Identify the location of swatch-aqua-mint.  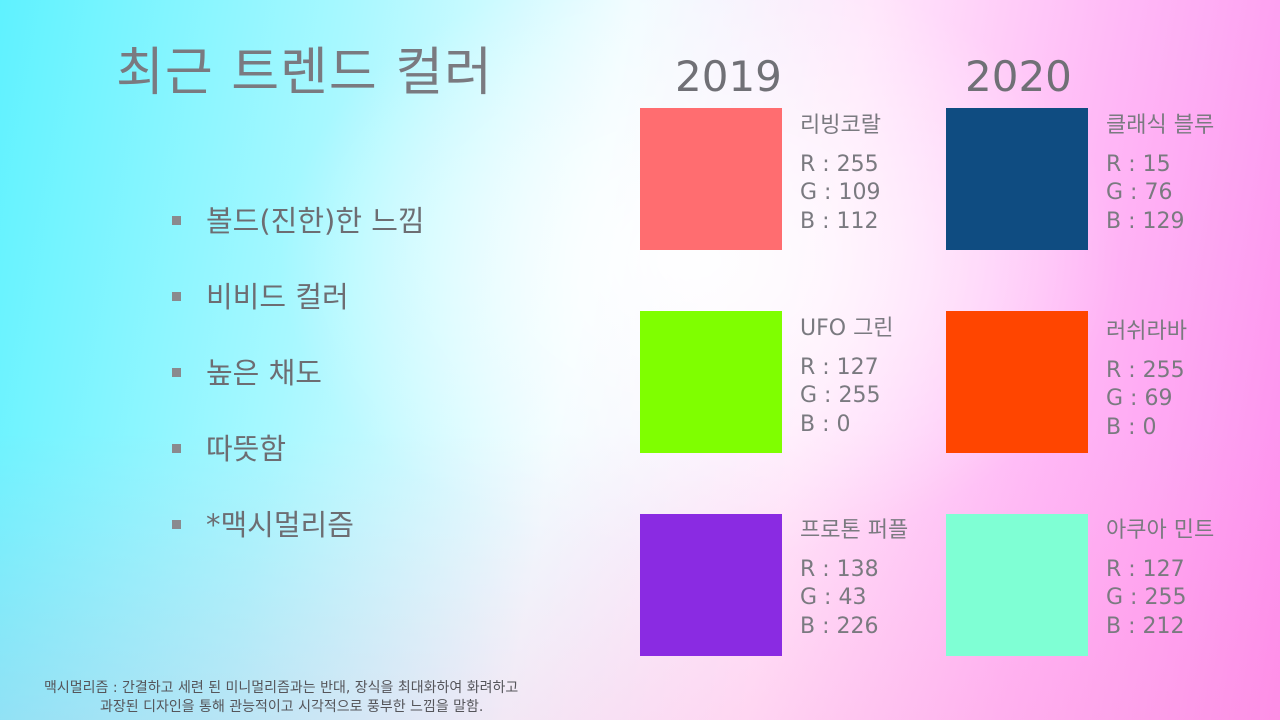
(1017, 585).